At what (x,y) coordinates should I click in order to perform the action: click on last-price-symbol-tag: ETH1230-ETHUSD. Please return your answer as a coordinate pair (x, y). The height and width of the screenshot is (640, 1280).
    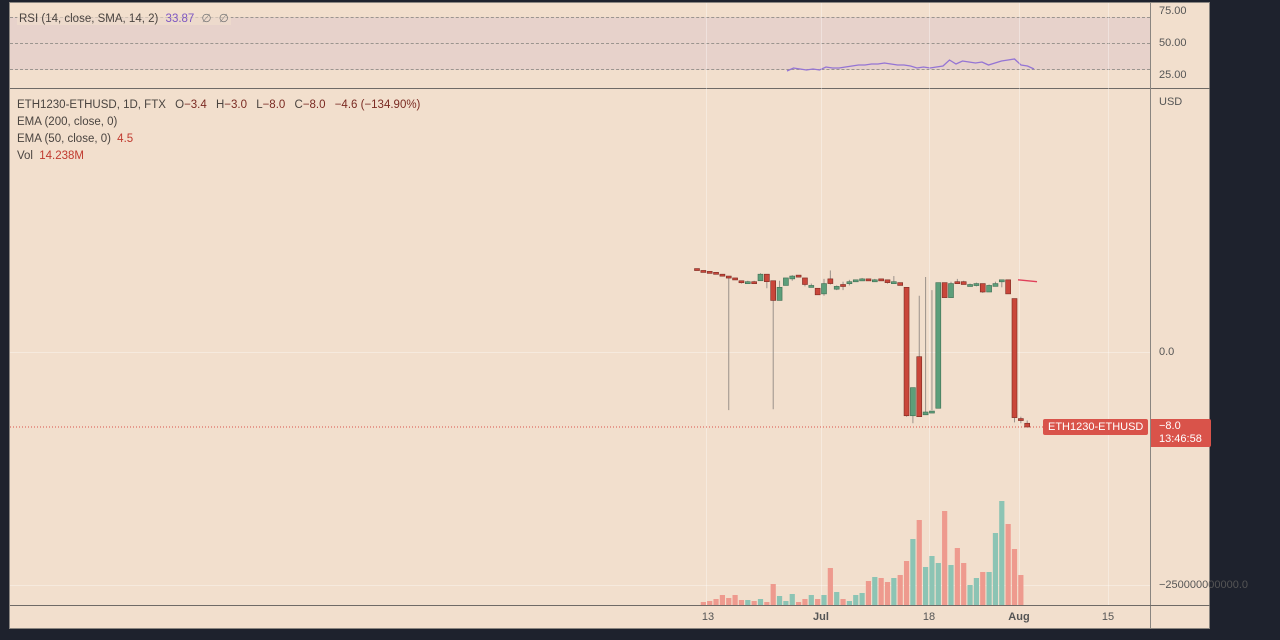
    Looking at the image, I should click on (1096, 427).